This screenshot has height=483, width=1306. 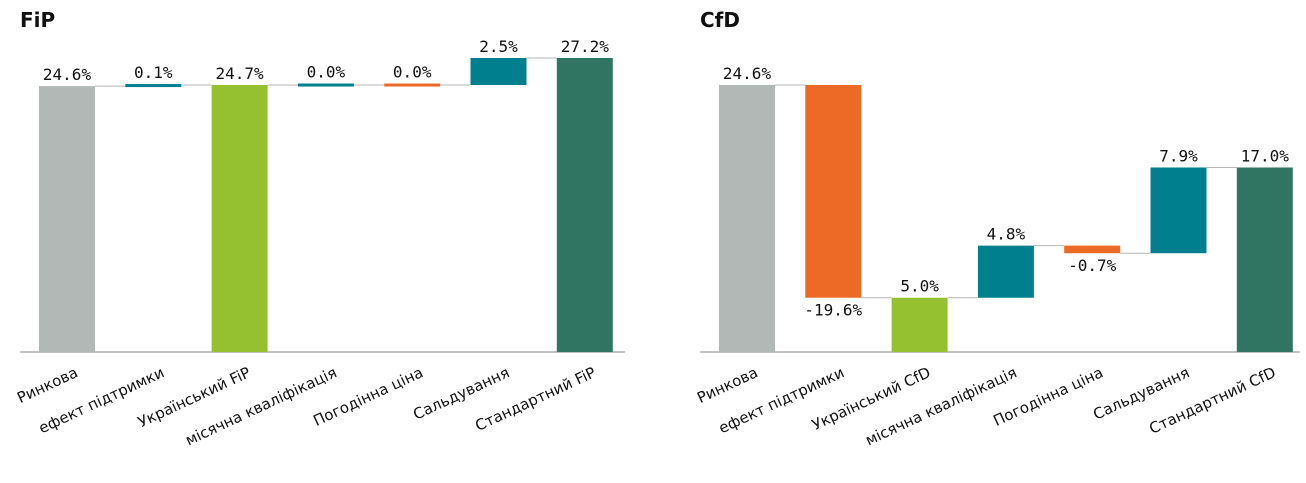 I want to click on fip-value-label-3: 0.0%, so click(x=326, y=72).